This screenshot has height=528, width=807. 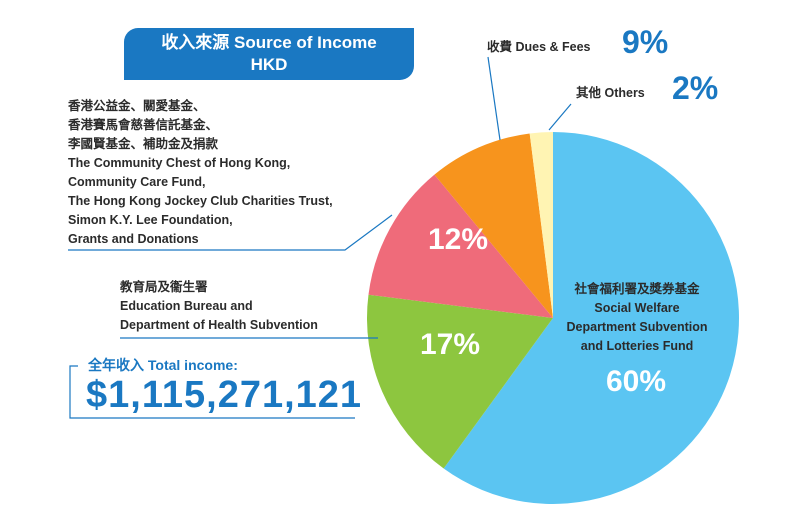 I want to click on slice-value-label: 60%, so click(x=636, y=381).